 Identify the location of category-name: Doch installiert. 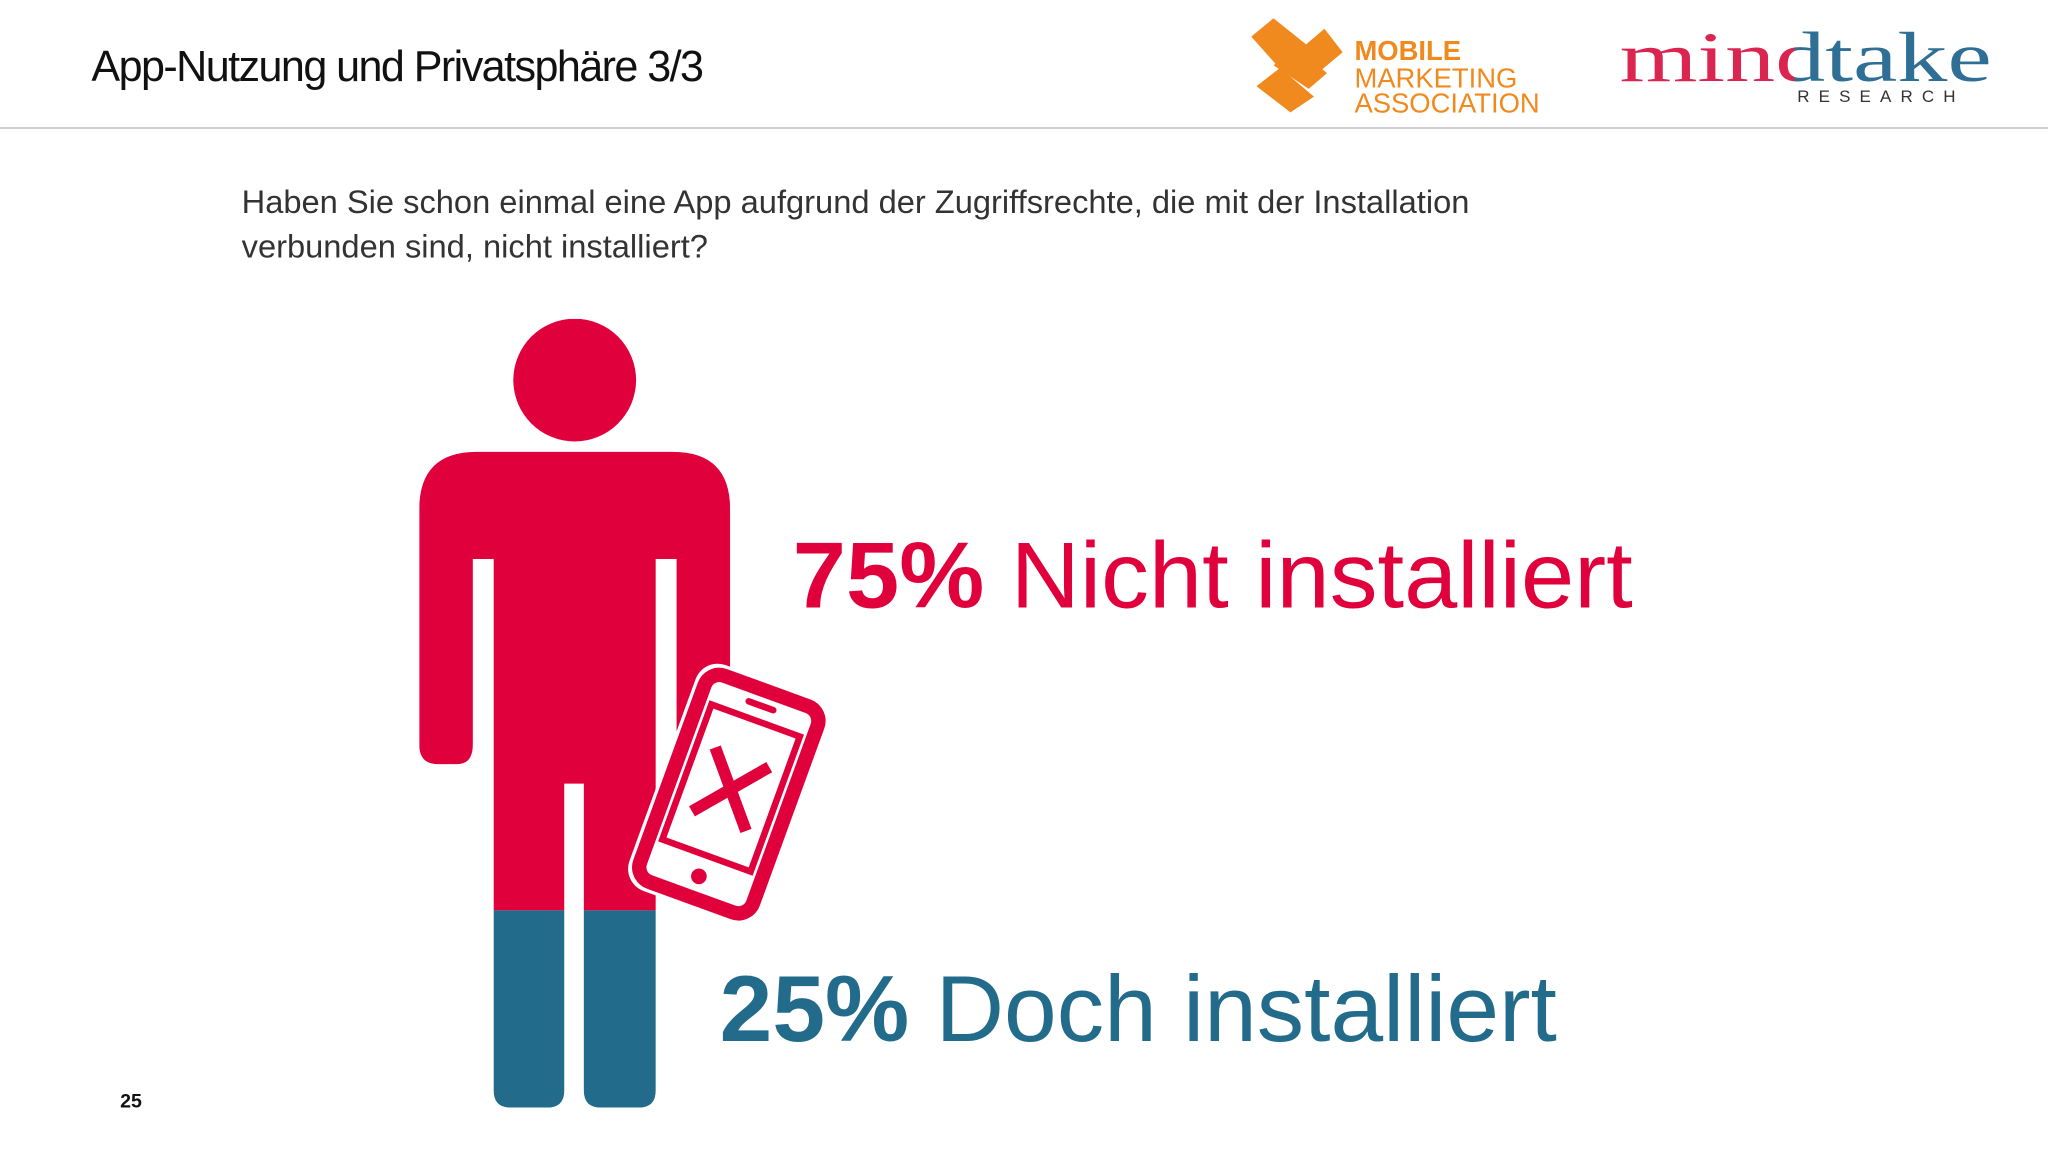
(1246, 1008).